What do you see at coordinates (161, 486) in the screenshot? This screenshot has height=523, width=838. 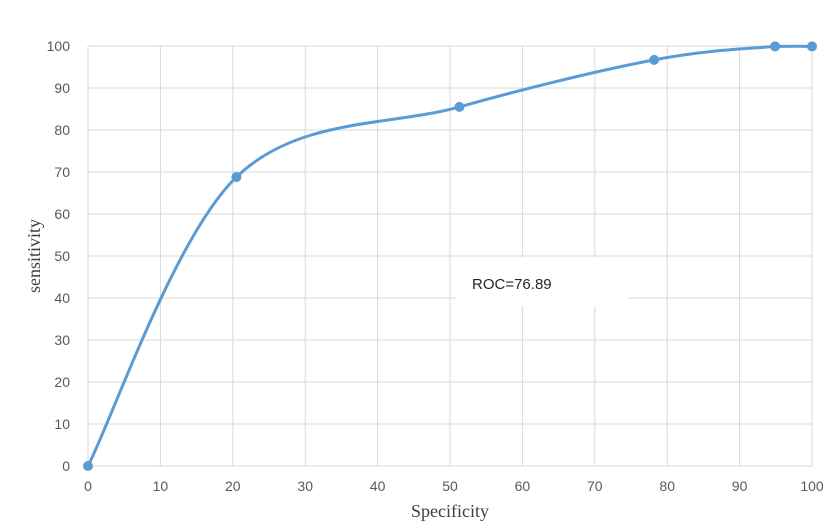 I see `x-tick-label-10: 10` at bounding box center [161, 486].